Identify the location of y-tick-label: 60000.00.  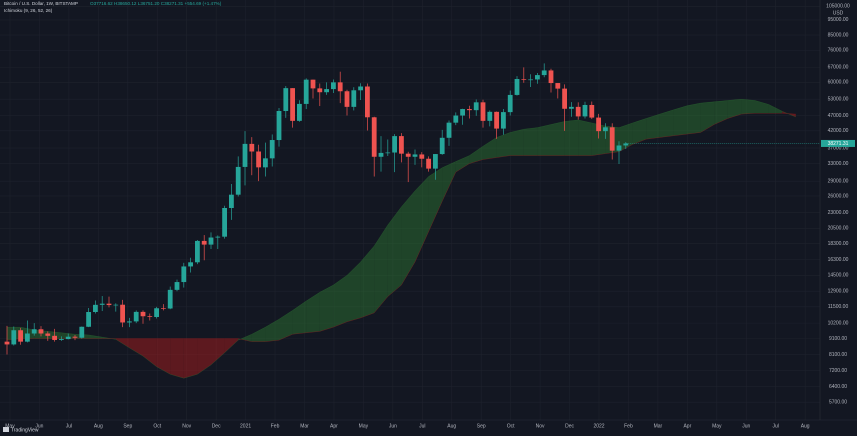
(838, 83).